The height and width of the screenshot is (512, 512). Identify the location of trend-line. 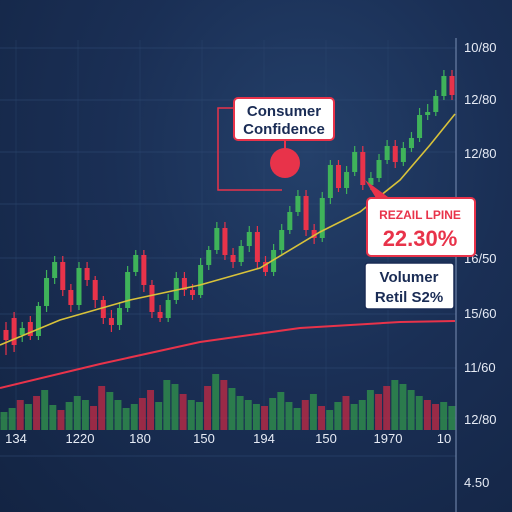
(228, 354).